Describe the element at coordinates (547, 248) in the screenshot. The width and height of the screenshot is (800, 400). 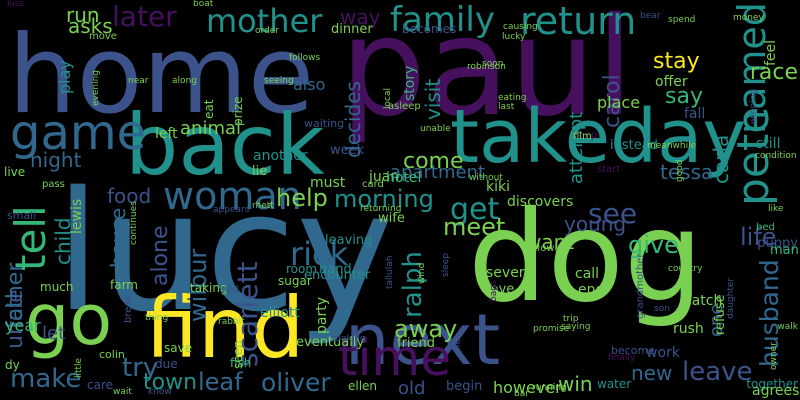
I see `word-following: following` at that location.